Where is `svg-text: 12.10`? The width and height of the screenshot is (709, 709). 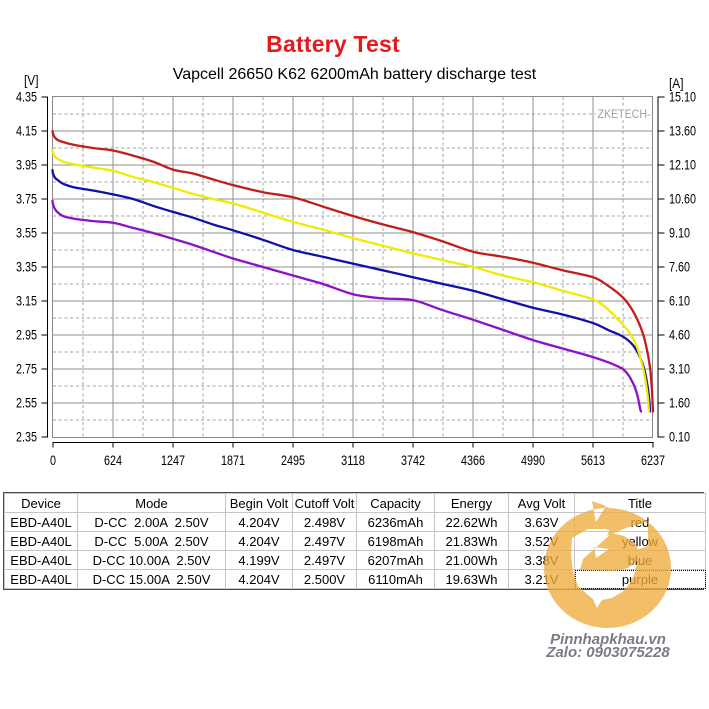 svg-text: 12.10 is located at coordinates (682, 165).